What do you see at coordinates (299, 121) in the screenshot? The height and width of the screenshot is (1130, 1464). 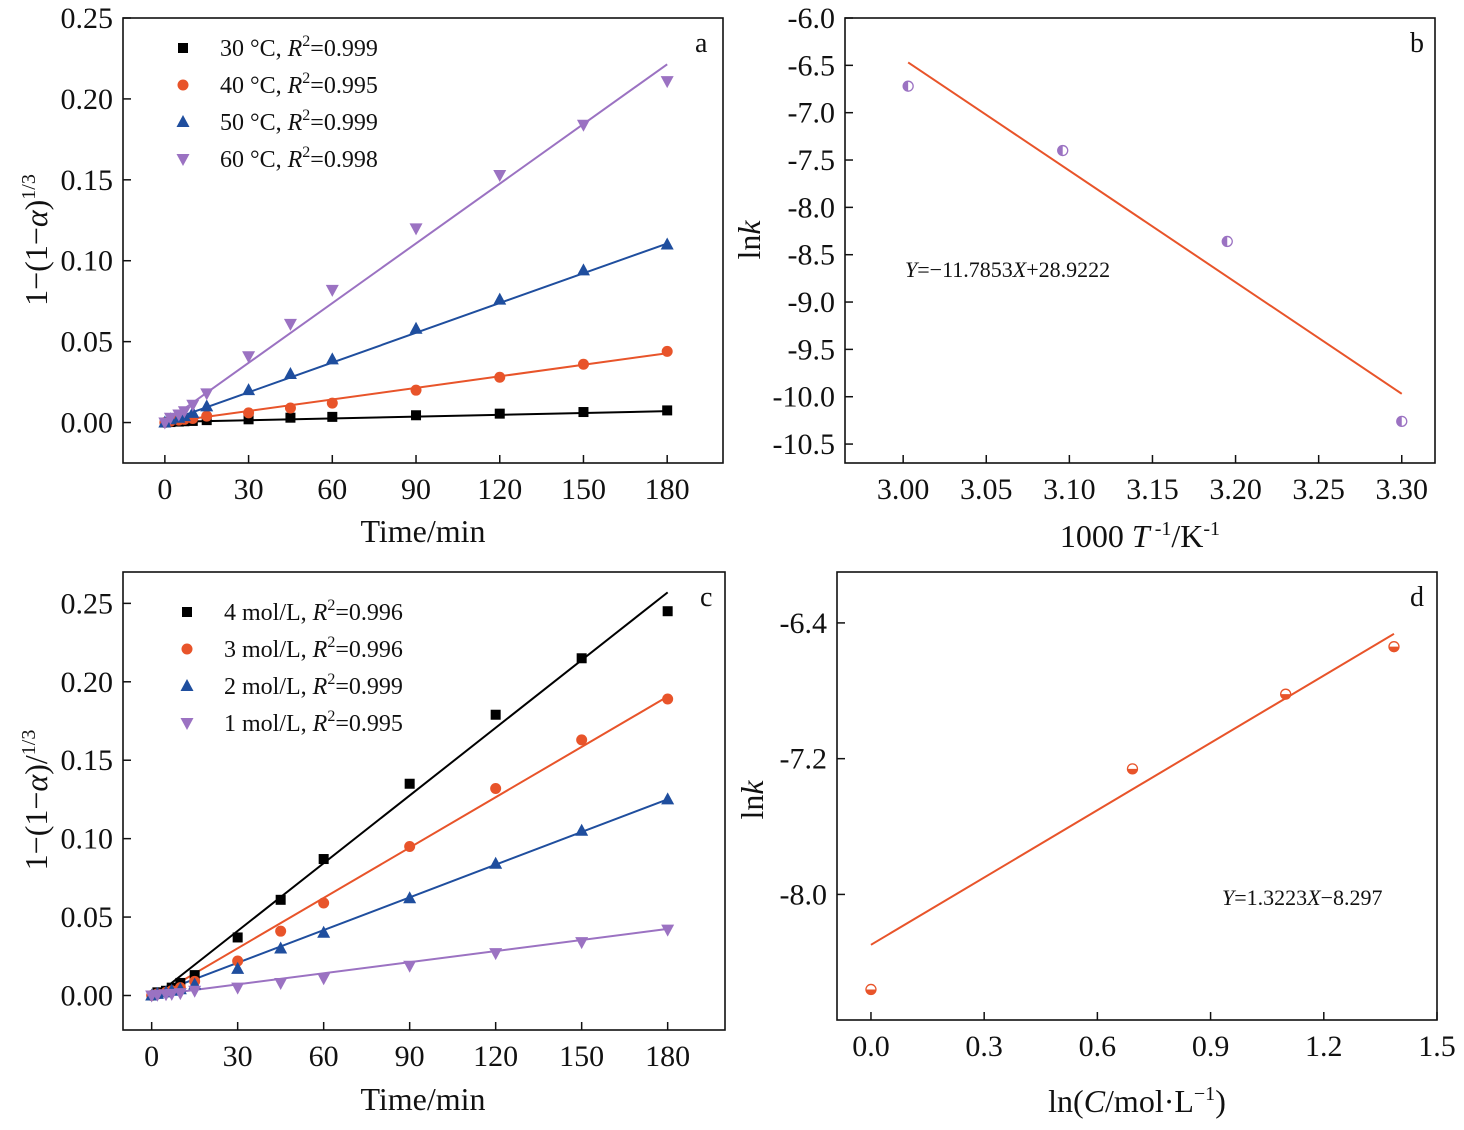 I see `a-legend-label: 50 °C, R2=0.999` at bounding box center [299, 121].